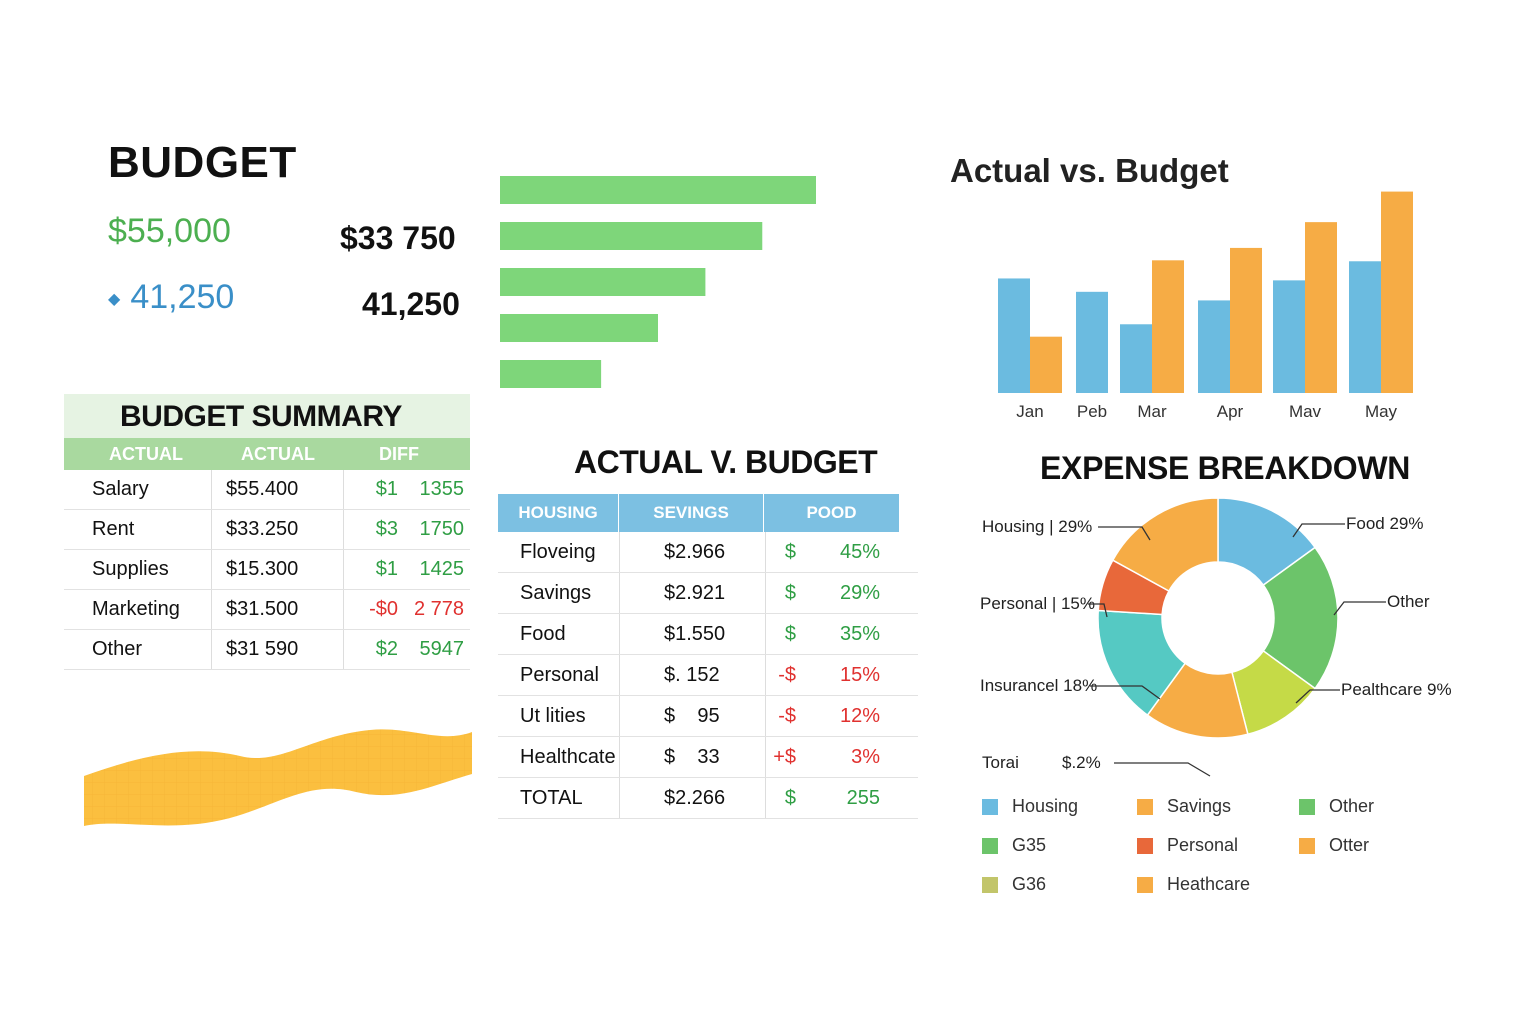 The width and height of the screenshot is (1536, 1024). I want to click on table-row: Personal $. 152 -$ 15%, so click(708, 675).